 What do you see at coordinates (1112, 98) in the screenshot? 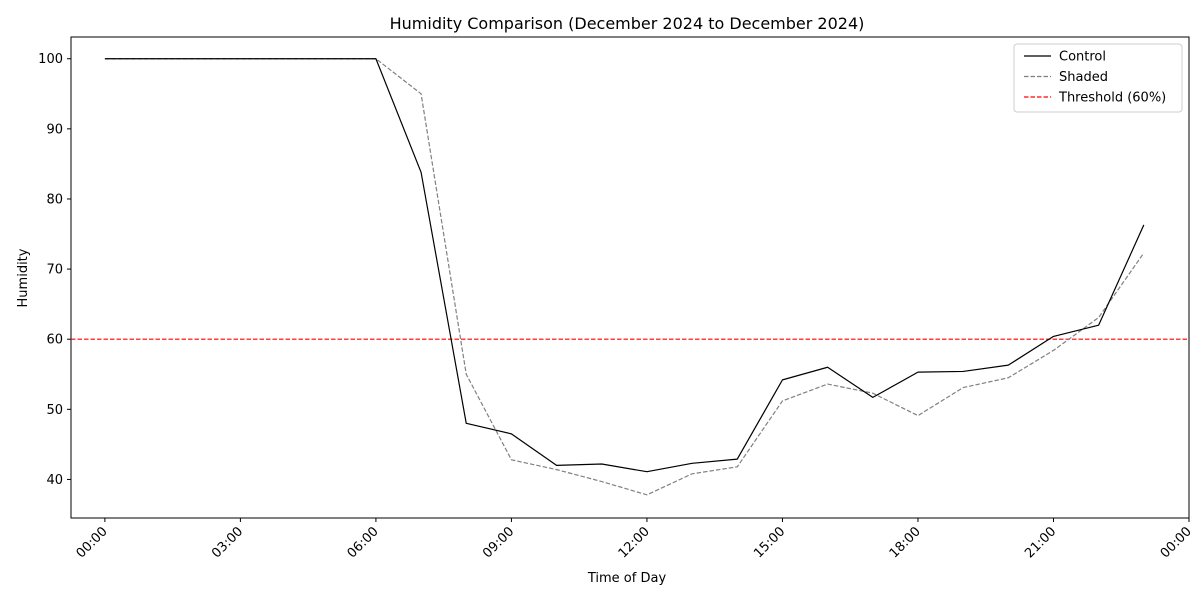
I see `legend-label: Threshold (60%)` at bounding box center [1112, 98].